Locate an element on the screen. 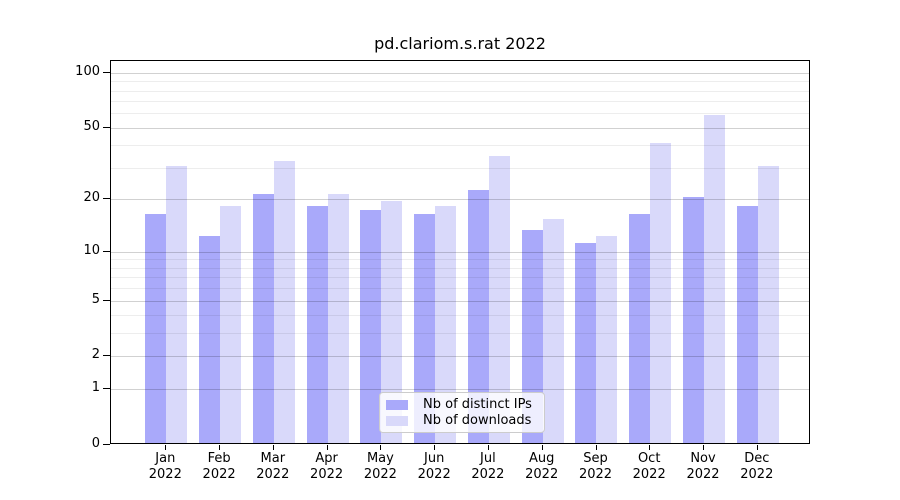 Image resolution: width=900 pixels, height=500 pixels. y-tick-label: 2 is located at coordinates (95, 355).